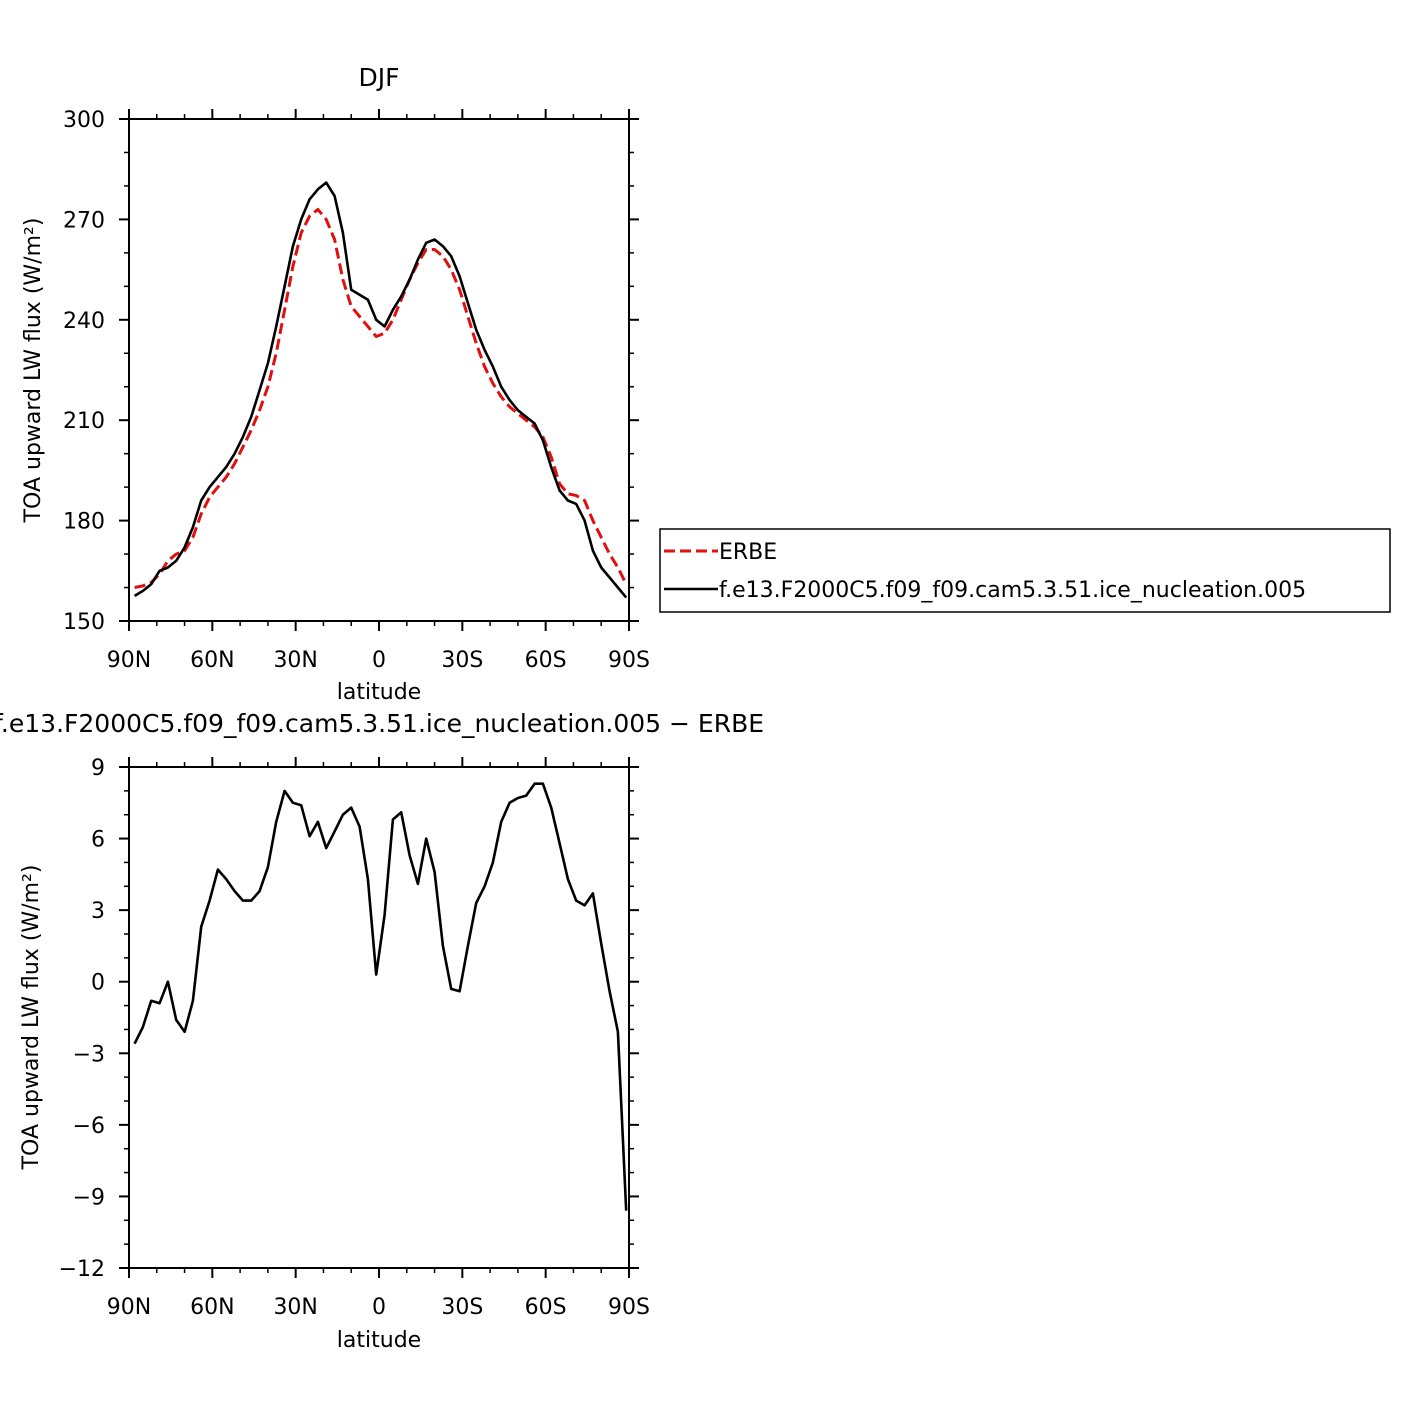 This screenshot has height=1413, width=1410. Describe the element at coordinates (98, 768) in the screenshot. I see `y-tick-label: 9` at that location.